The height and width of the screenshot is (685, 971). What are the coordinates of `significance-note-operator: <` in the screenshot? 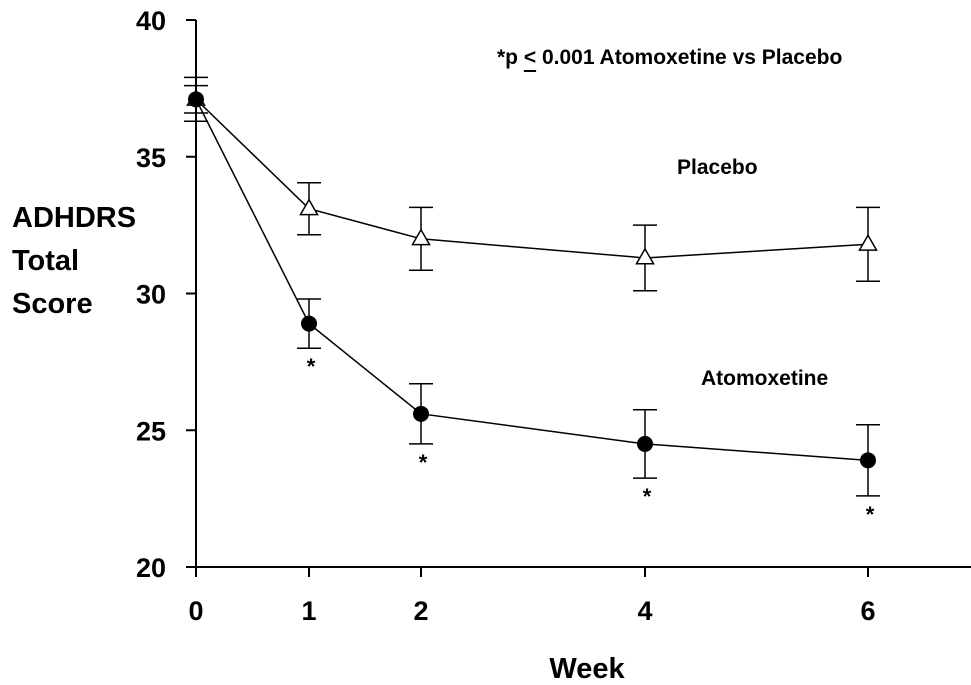 It's located at (530, 57).